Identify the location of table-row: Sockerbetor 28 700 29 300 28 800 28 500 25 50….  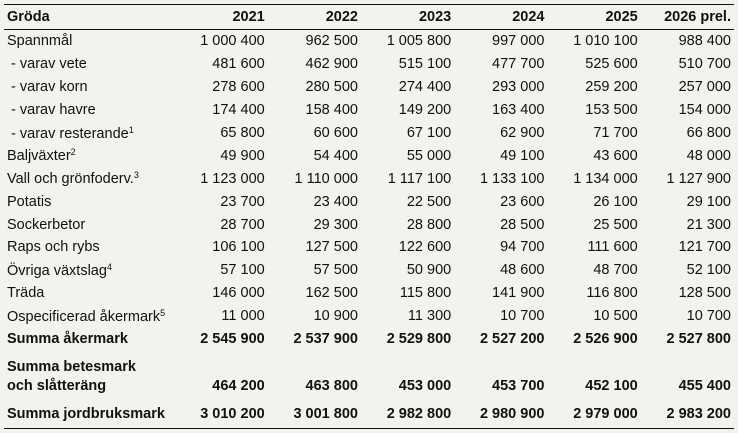
(369, 224).